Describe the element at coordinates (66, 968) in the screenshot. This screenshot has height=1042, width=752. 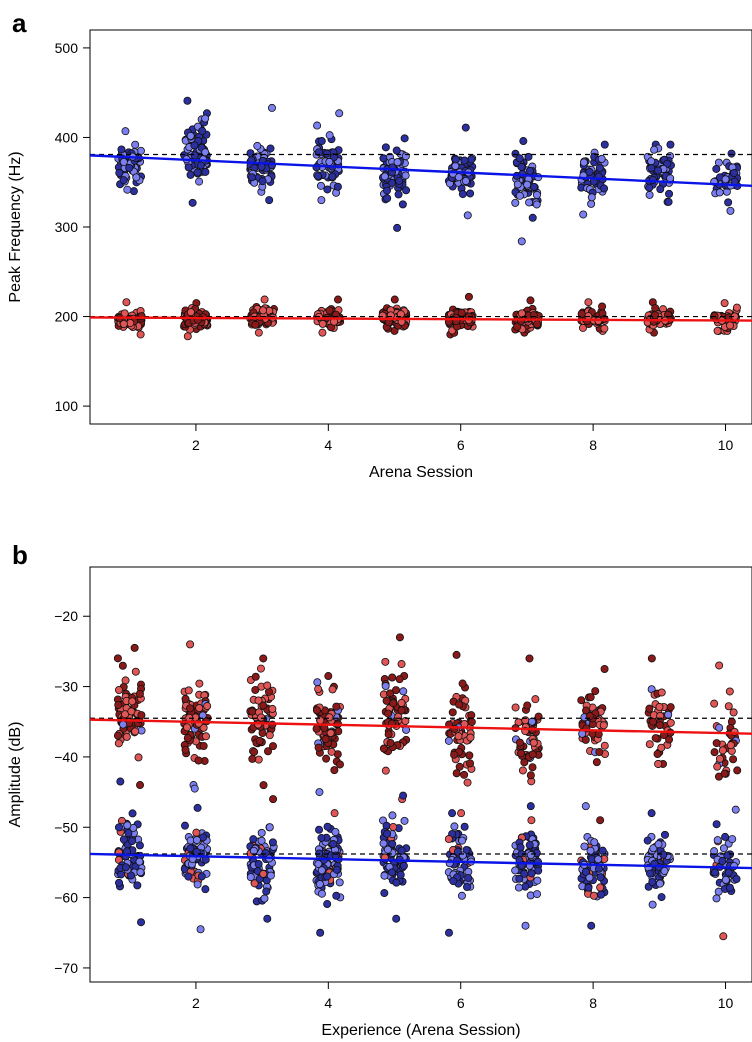
I see `y-tick-label: −70` at that location.